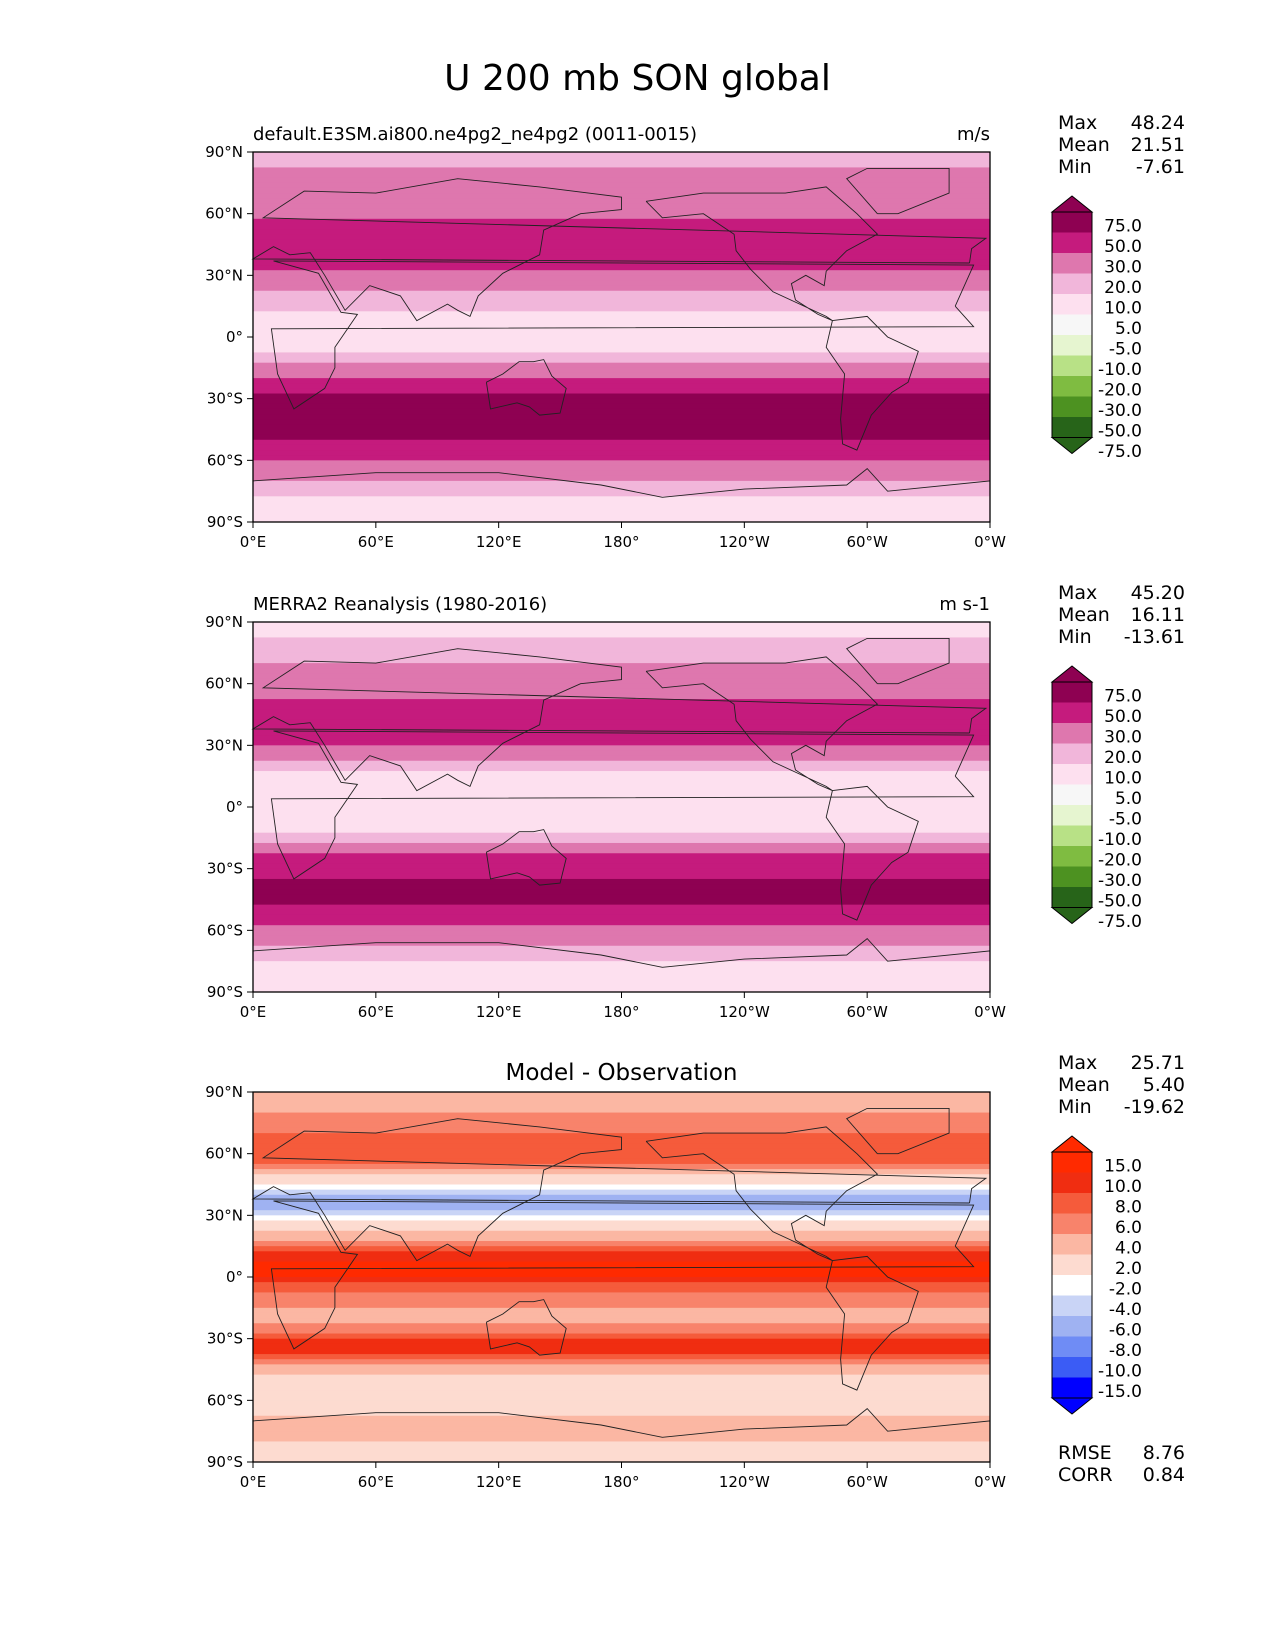 This screenshot has width=1275, height=1650. Describe the element at coordinates (225, 460) in the screenshot. I see `y-tick-label: 60°S` at that location.